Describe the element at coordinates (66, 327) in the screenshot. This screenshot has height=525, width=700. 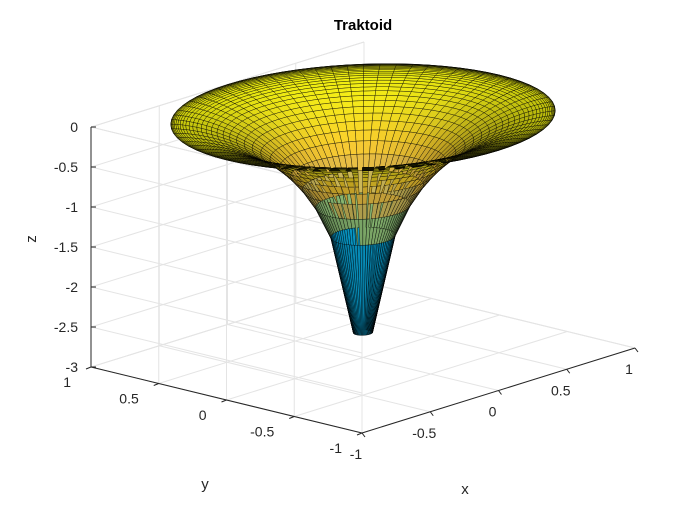
I see `z-tick-label: -2.5` at that location.